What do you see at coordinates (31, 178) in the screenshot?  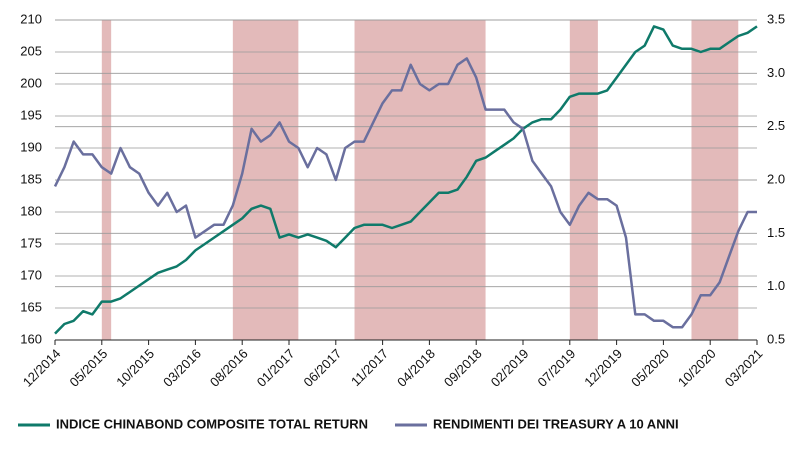 I see `y-tick-label: 185` at bounding box center [31, 178].